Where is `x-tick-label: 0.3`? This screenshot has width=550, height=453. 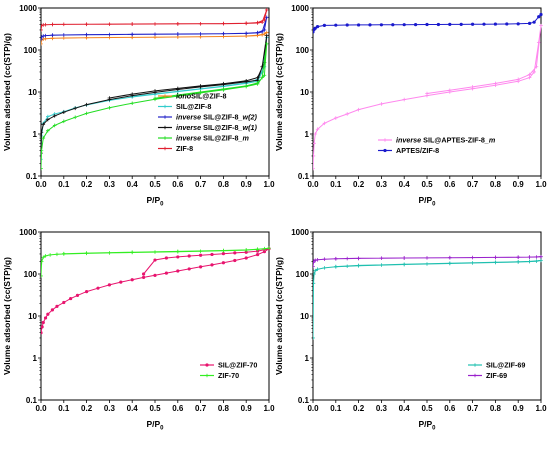
x-tick-label: 0.3 is located at coordinates (110, 184).